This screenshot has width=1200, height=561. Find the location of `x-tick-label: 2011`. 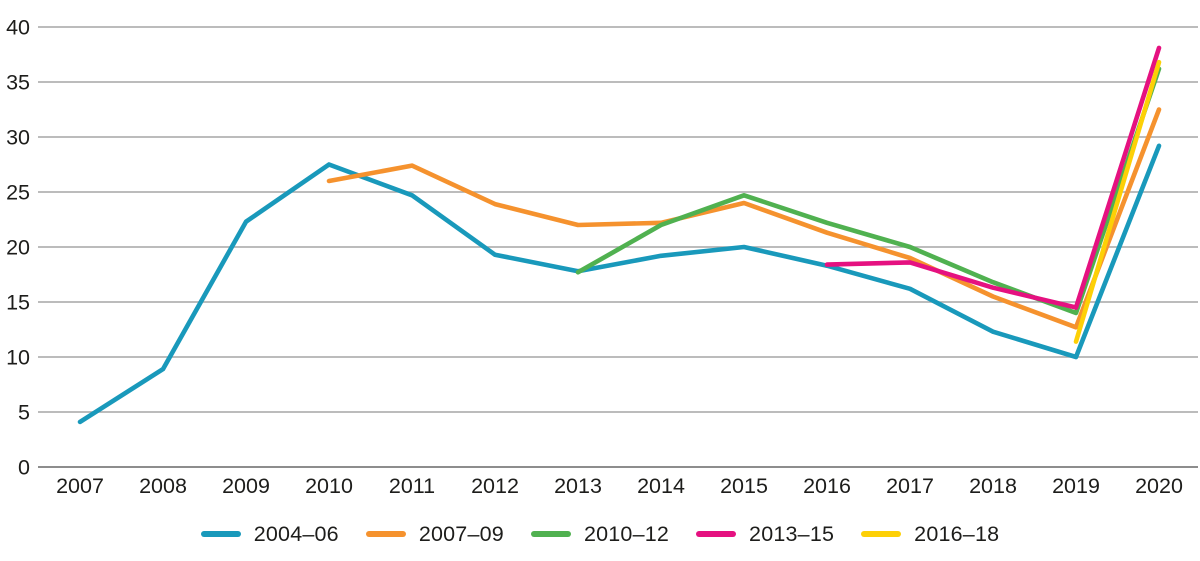

x-tick-label: 2011 is located at coordinates (412, 486).